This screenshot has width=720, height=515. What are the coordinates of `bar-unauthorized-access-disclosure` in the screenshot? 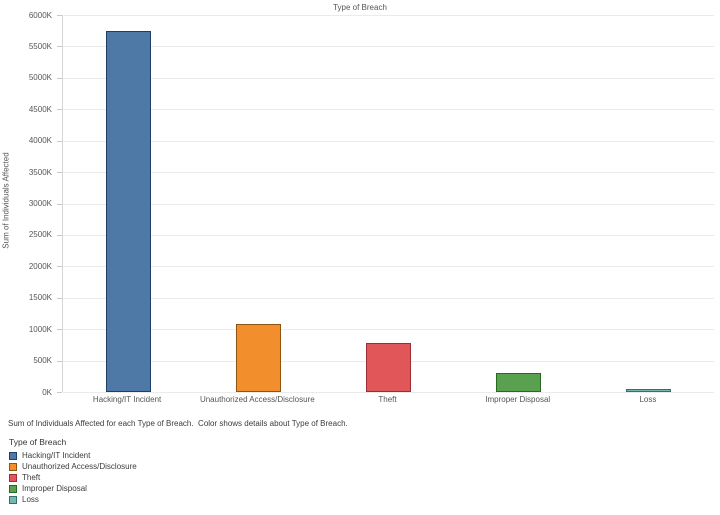 It's located at (258, 357).